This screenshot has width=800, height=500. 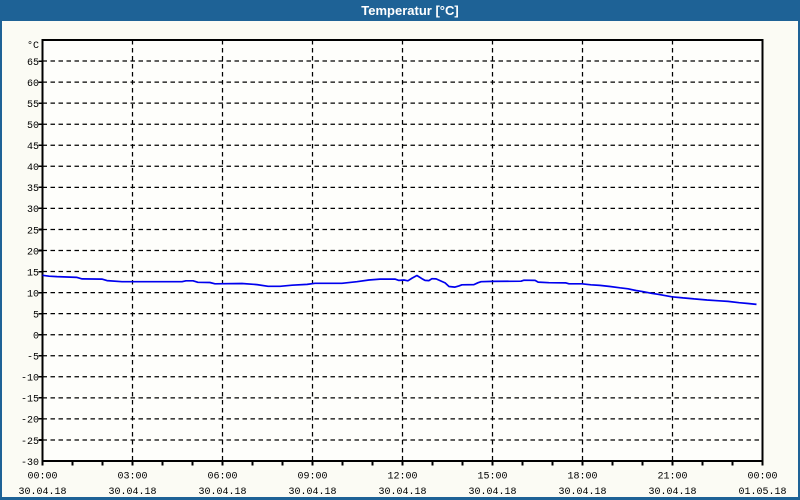 I want to click on svg-text: 20, so click(x=33, y=252).